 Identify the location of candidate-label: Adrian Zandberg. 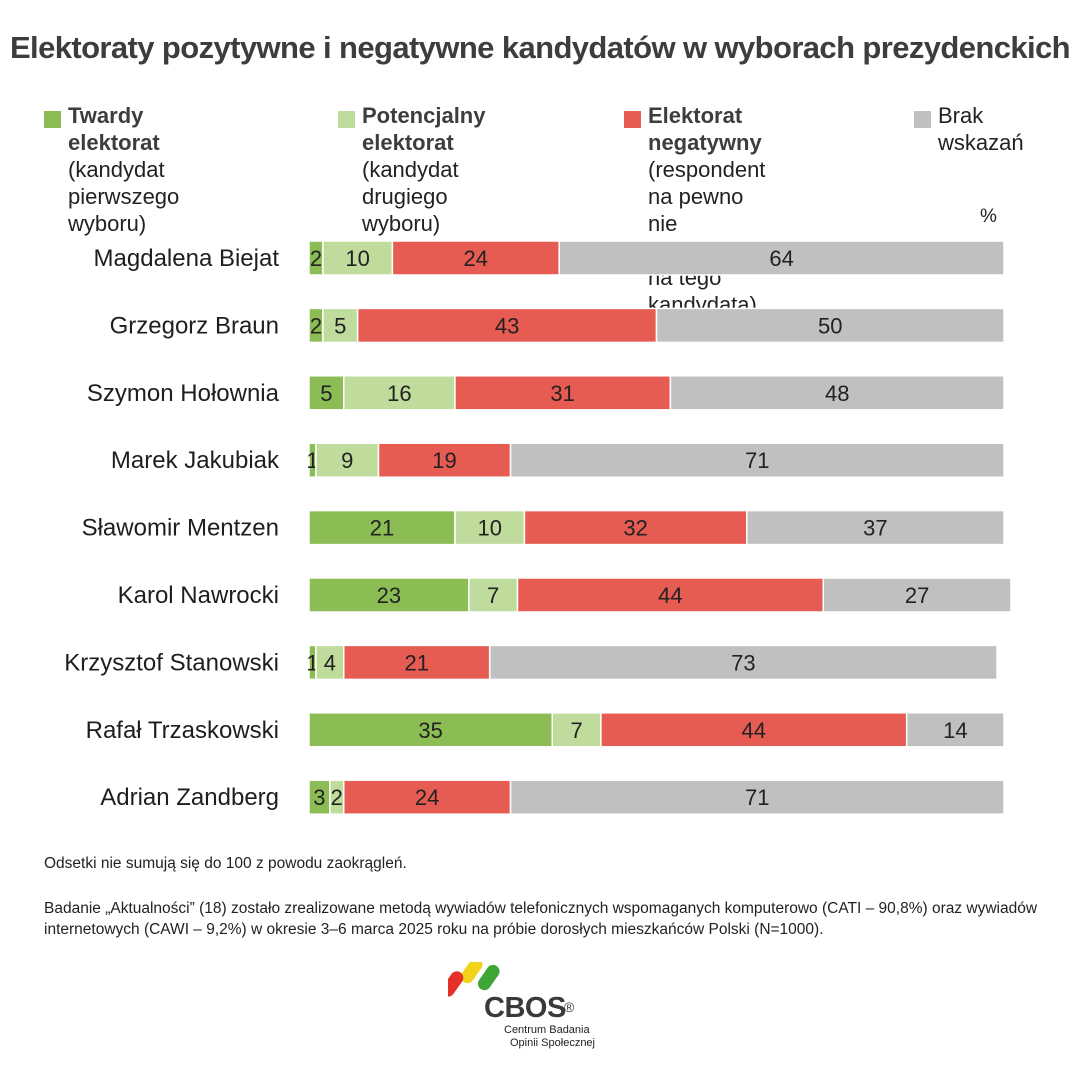
(189, 797).